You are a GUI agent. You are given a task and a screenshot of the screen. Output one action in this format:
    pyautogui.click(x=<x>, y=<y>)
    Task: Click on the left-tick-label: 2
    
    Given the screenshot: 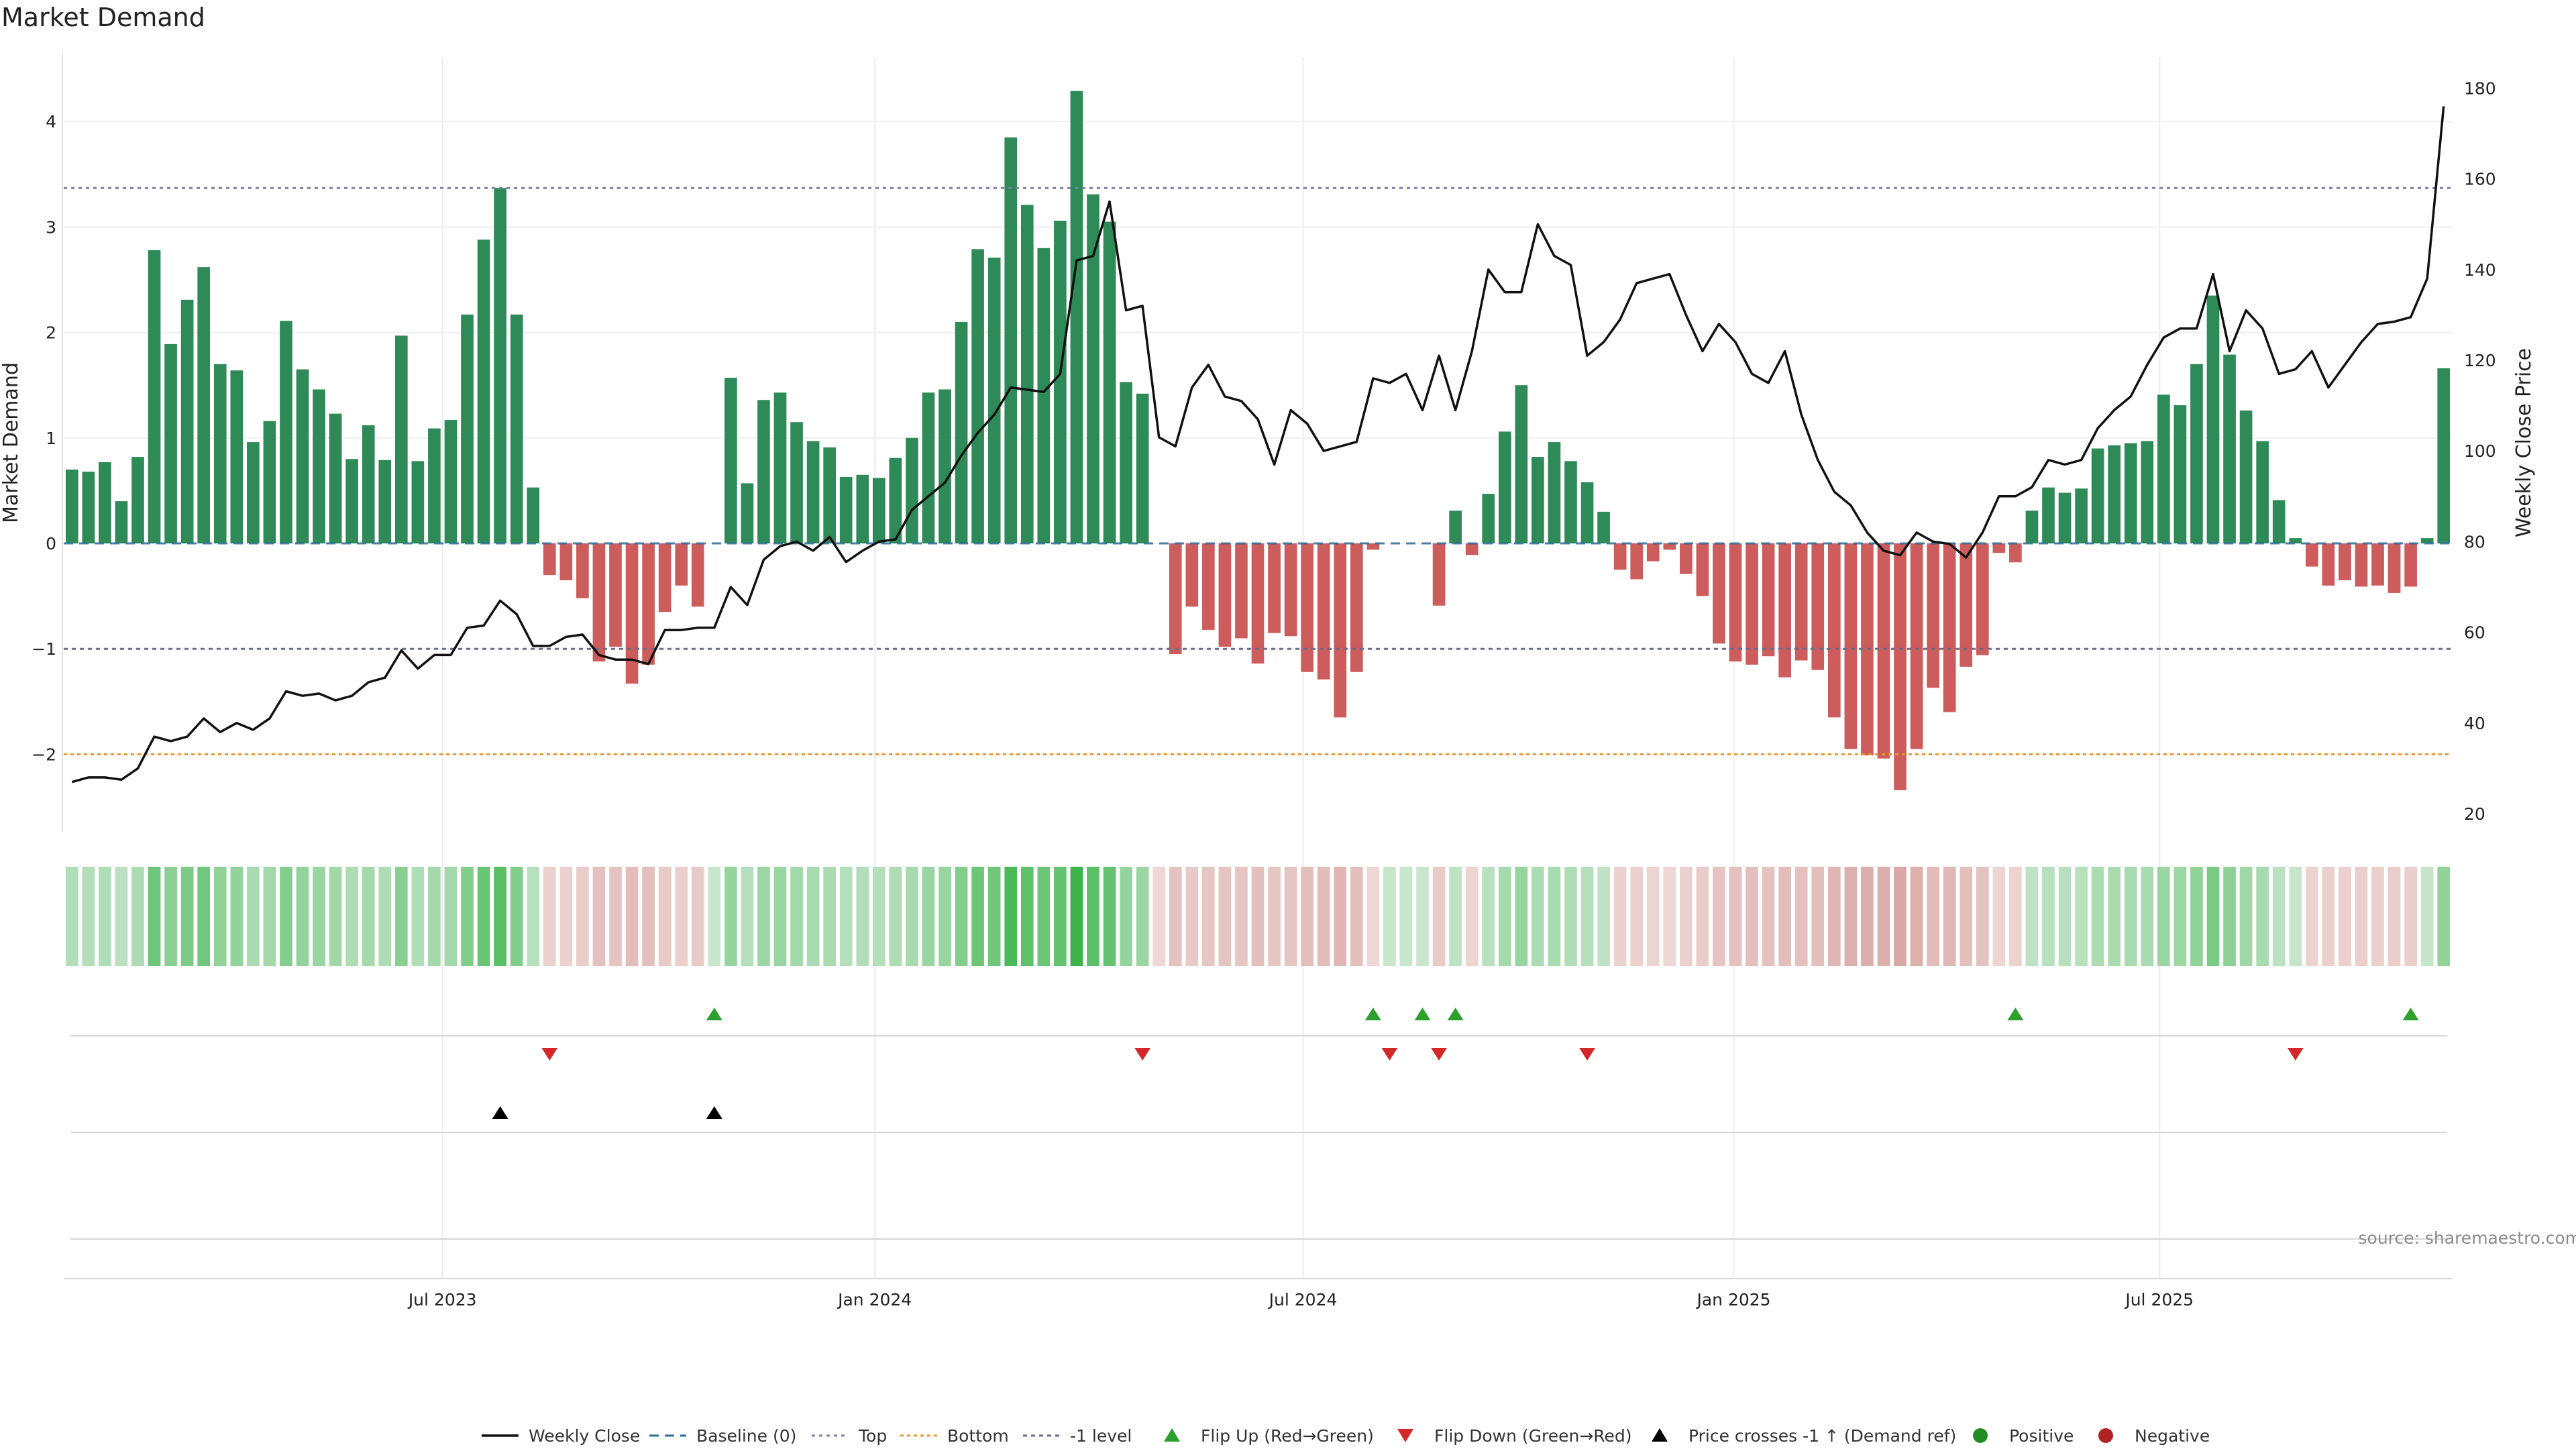 What is the action you would take?
    pyautogui.click(x=51, y=333)
    